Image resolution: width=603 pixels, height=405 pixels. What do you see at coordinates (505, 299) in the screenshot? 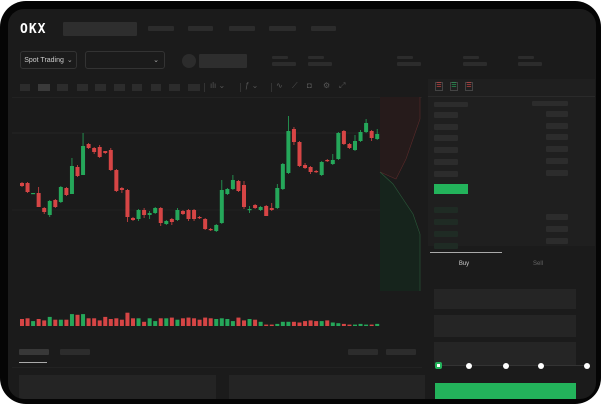
I see `price-input` at bounding box center [505, 299].